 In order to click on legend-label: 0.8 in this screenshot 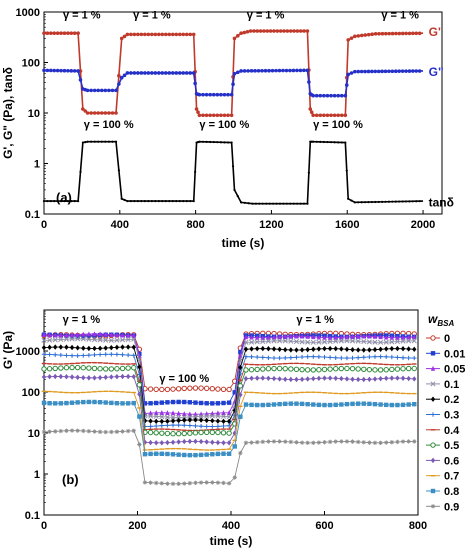, I will do `click(451, 492)`.